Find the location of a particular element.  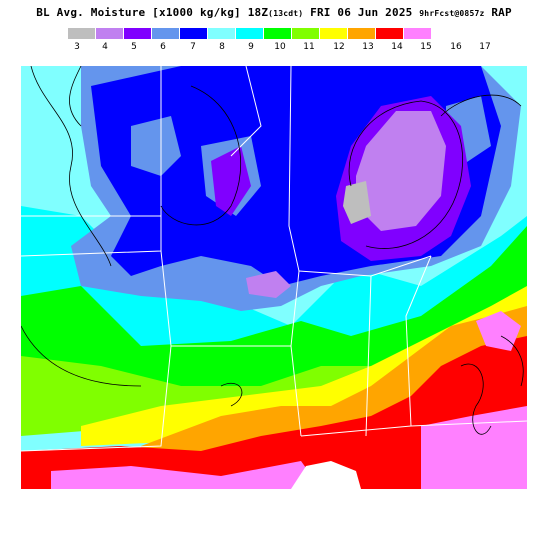

legend-label-13: 16 is located at coordinates (456, 47).